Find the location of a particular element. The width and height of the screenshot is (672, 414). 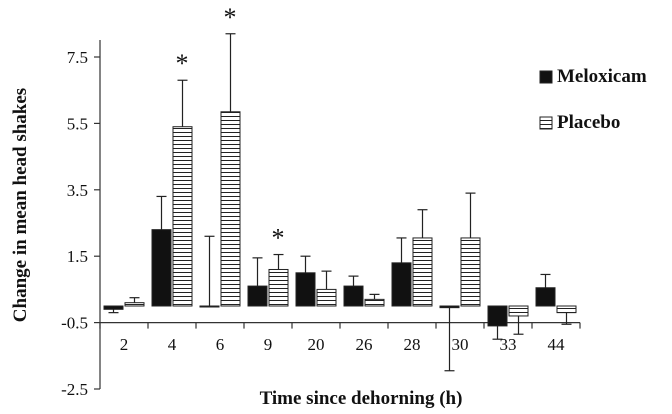

legend-swatch-meloxicam is located at coordinates (546, 77).